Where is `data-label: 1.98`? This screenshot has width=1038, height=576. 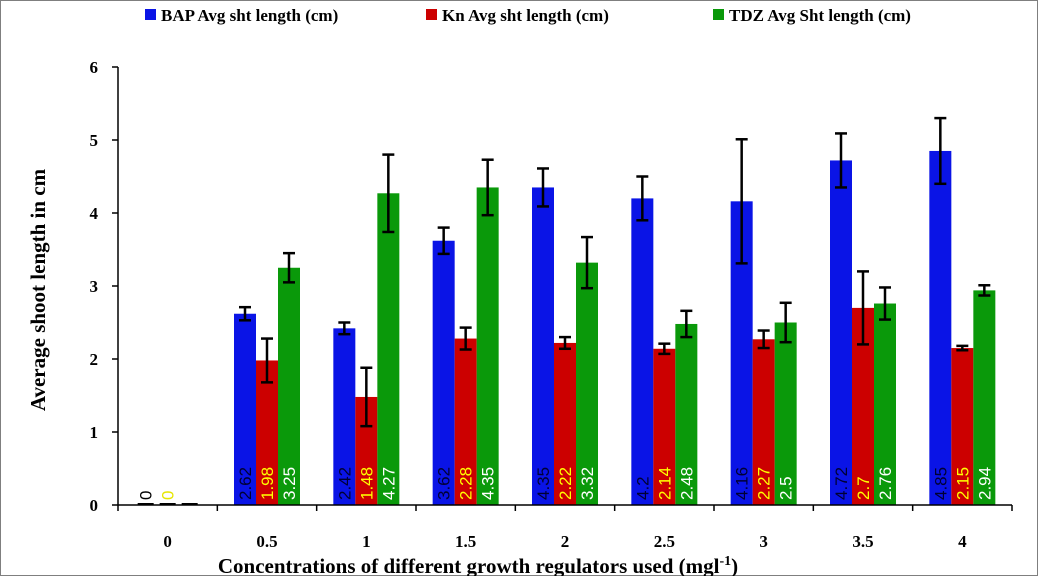 data-label: 1.98 is located at coordinates (267, 483).